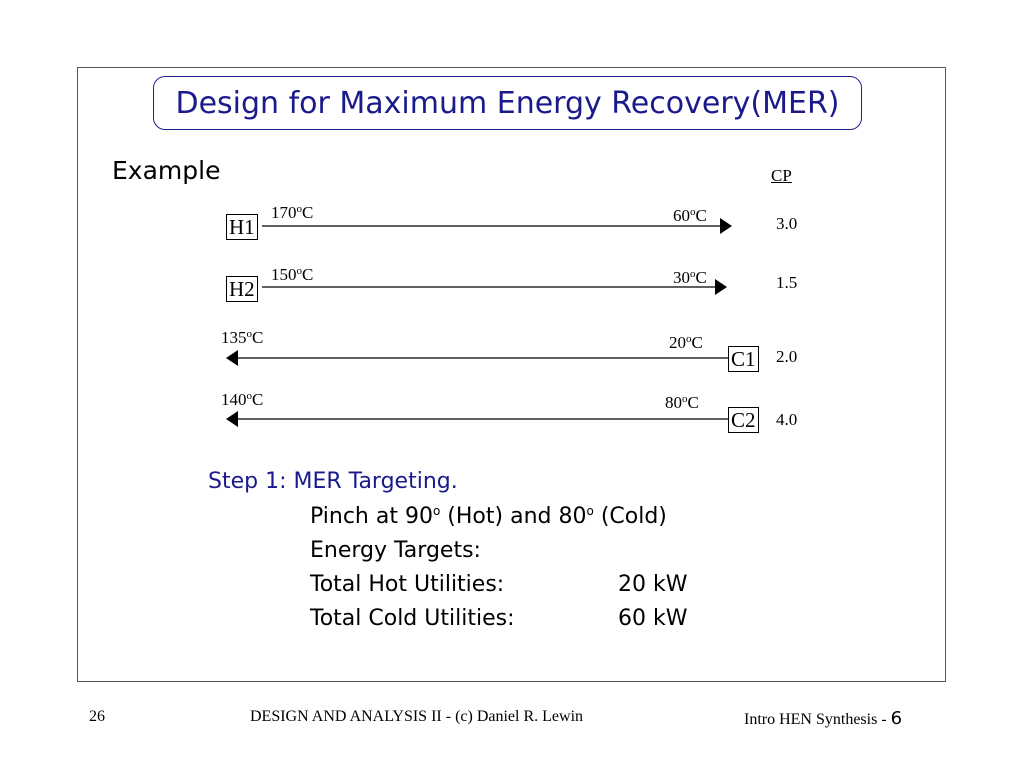 The image size is (1024, 768). What do you see at coordinates (292, 274) in the screenshot?
I see `temp-h2-supply: 150oC` at bounding box center [292, 274].